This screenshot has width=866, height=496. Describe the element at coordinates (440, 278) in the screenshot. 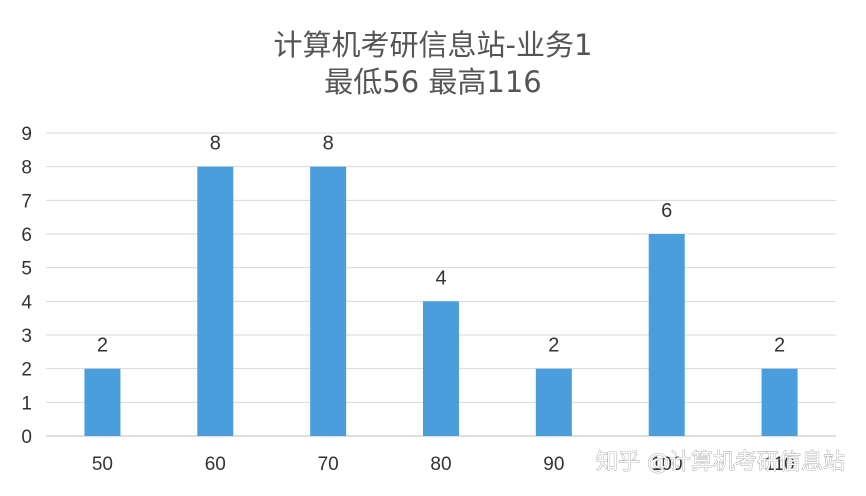

I see `data-label-80: 4` at that location.